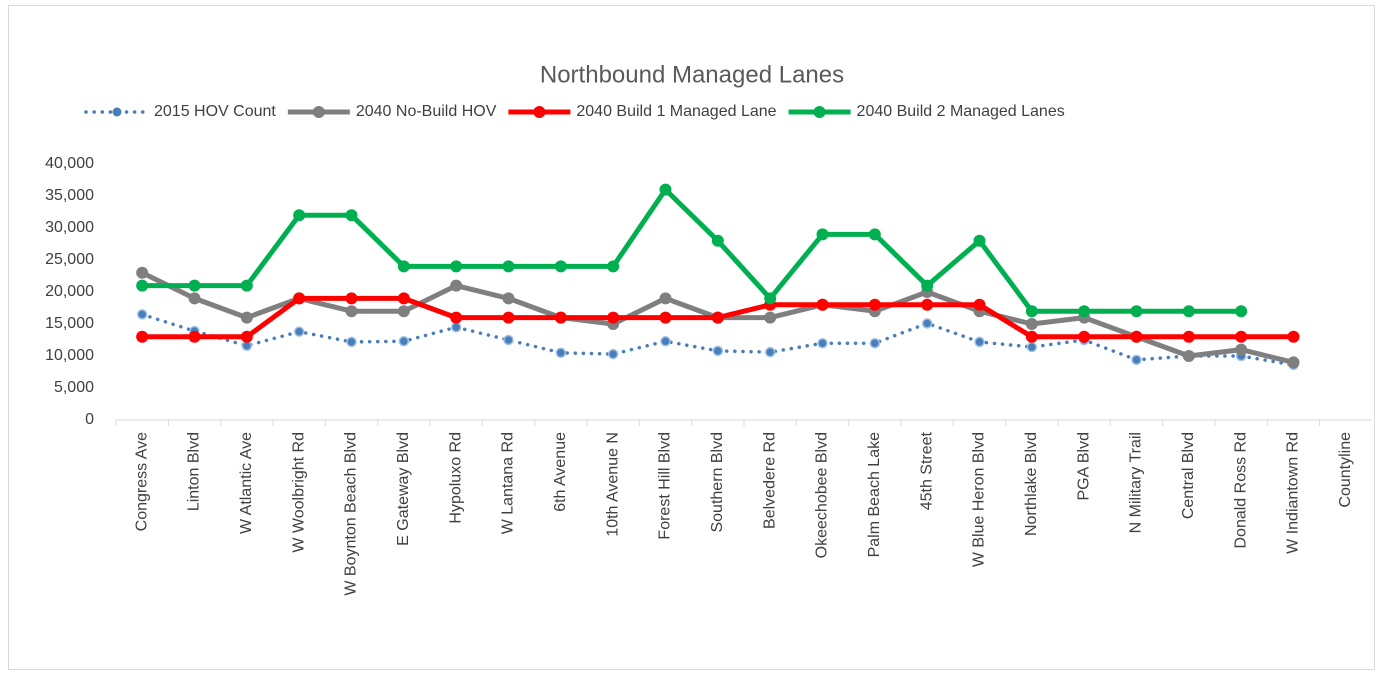  I want to click on x-tick-label: Donald Ross Rd, so click(1240, 490).